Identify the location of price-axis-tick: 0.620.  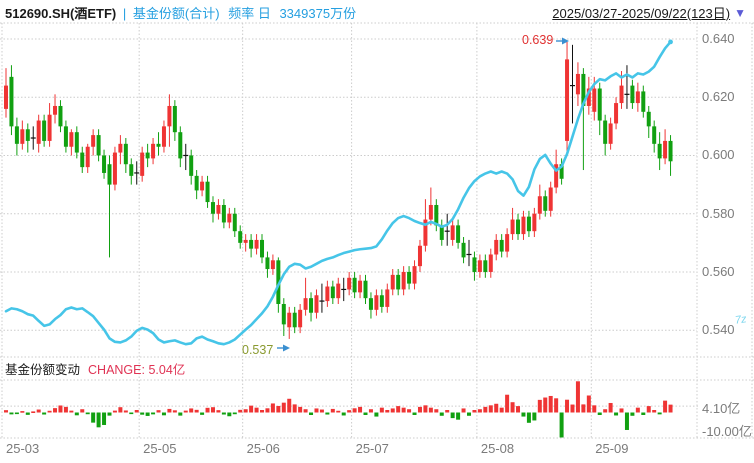
(718, 97).